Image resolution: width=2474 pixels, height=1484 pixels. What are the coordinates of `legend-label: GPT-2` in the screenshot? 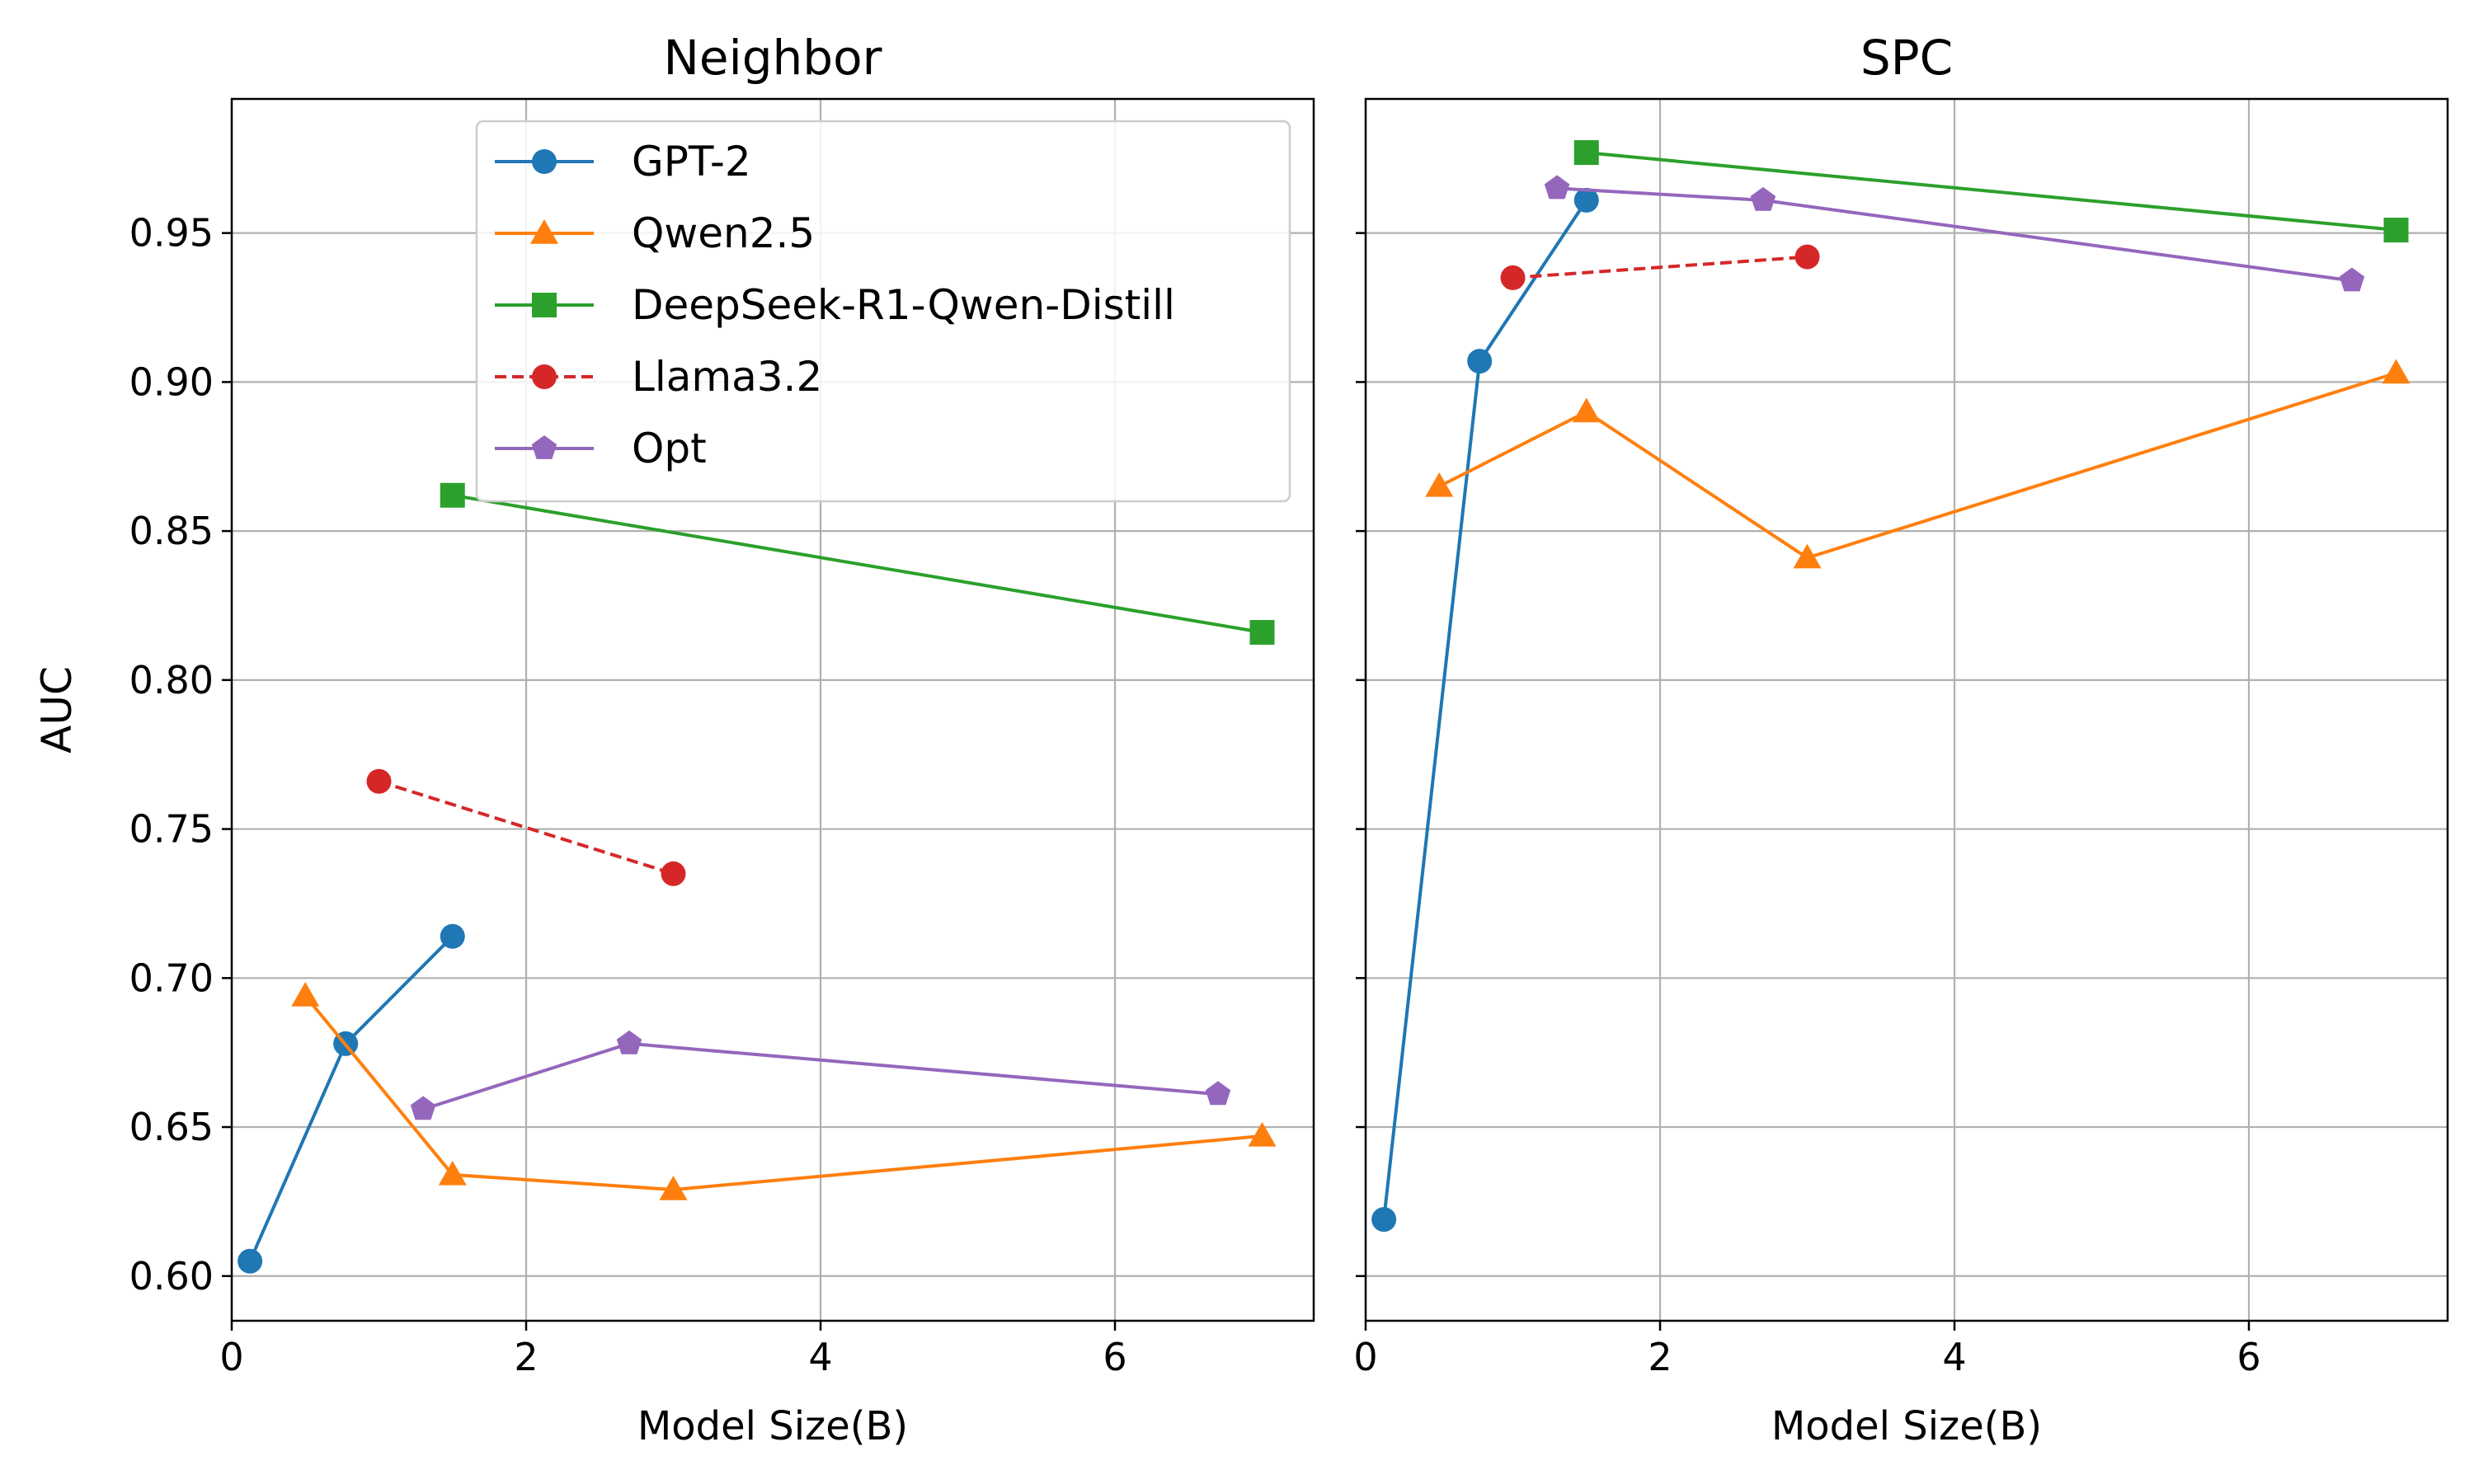 It's located at (691, 162).